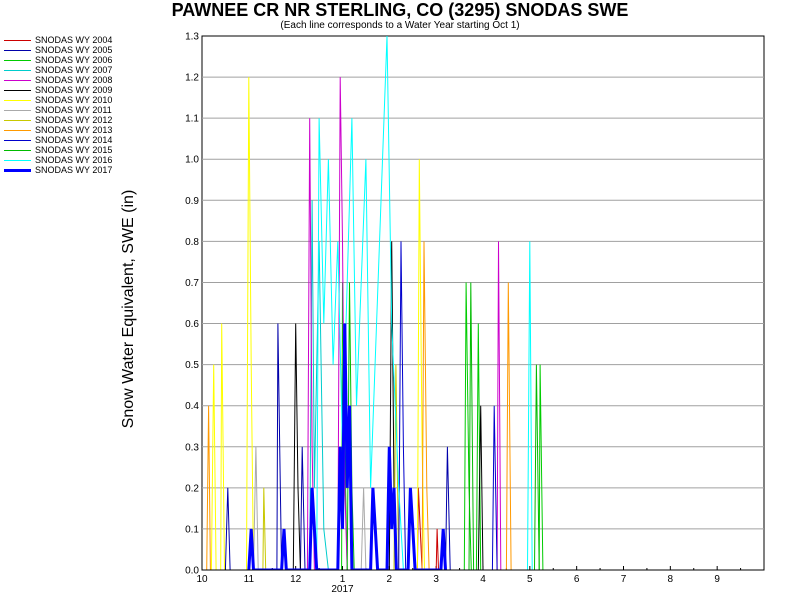 Image resolution: width=800 pixels, height=600 pixels. I want to click on series-line-snodas-wy-2007, so click(319, 385).